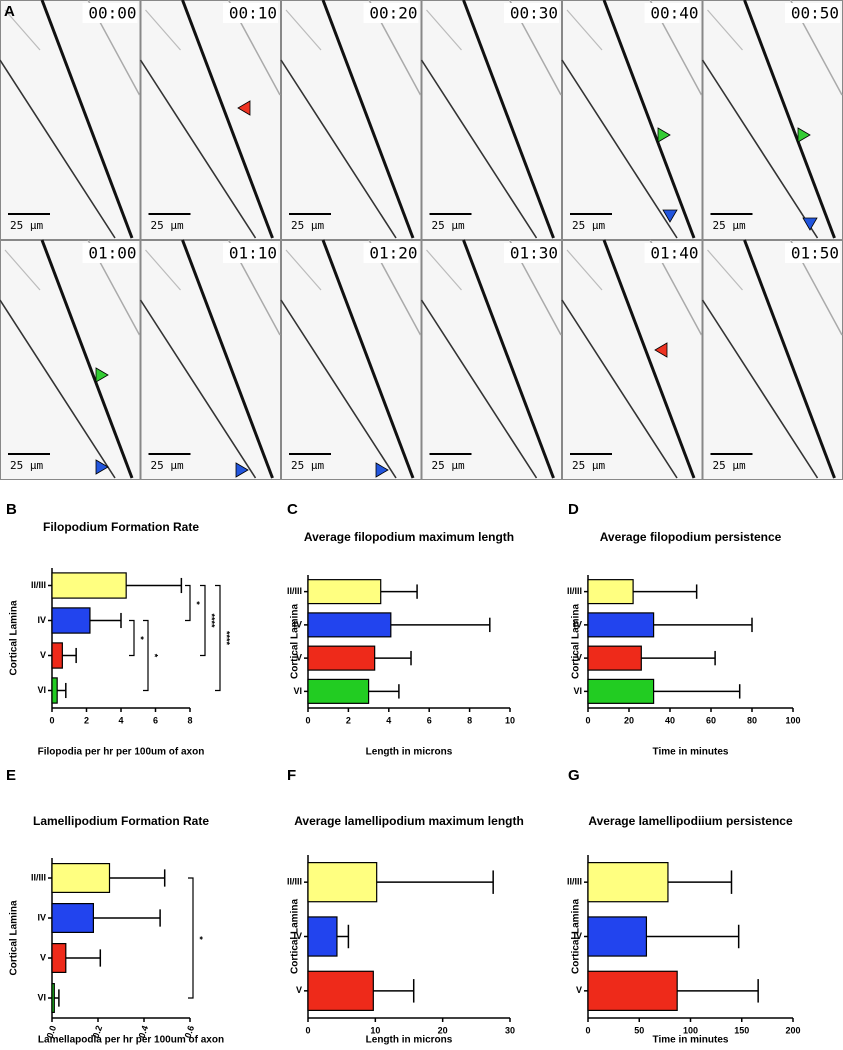 This screenshot has height=1050, width=843. I want to click on x-tick-label: 2, so click(86, 720).